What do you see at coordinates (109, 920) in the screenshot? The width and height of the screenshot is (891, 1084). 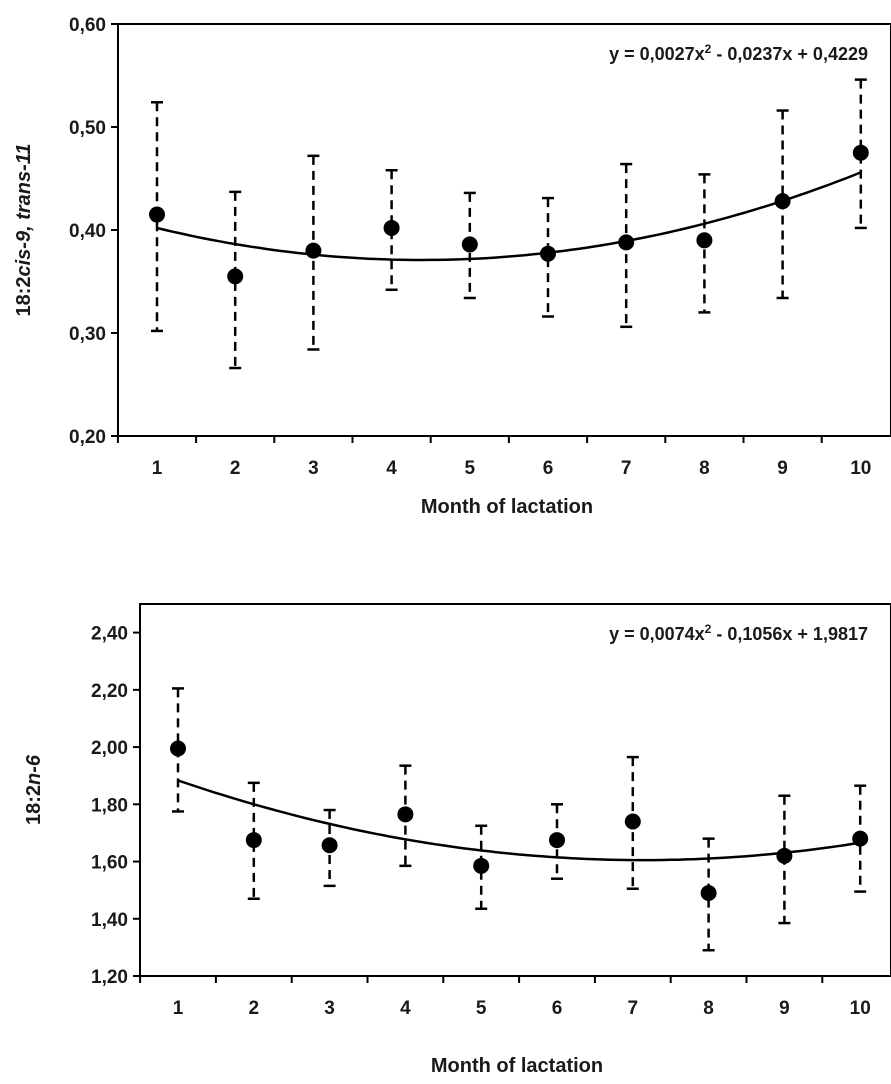 I see `y-tick-label: 1,40` at bounding box center [109, 920].